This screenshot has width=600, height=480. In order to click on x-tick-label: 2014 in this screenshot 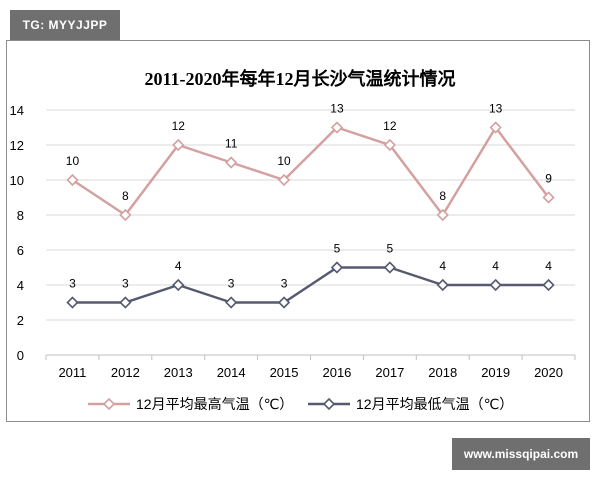, I will do `click(231, 372)`.